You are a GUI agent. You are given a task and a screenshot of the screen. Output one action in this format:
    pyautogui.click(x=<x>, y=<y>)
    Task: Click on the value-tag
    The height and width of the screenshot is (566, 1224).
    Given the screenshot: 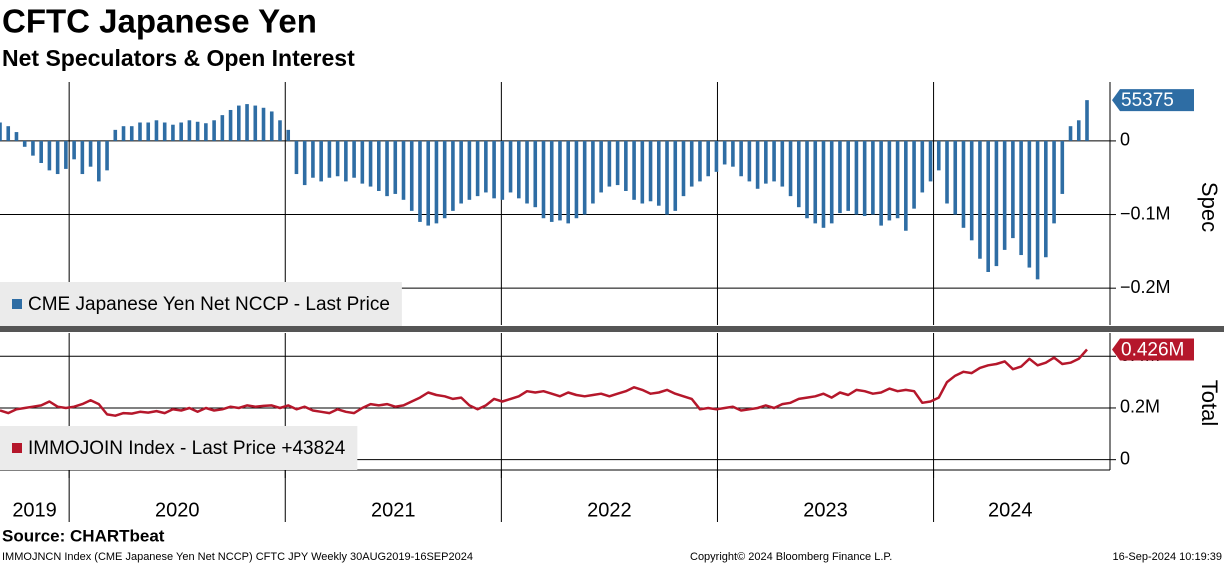 What is the action you would take?
    pyautogui.click(x=1153, y=100)
    